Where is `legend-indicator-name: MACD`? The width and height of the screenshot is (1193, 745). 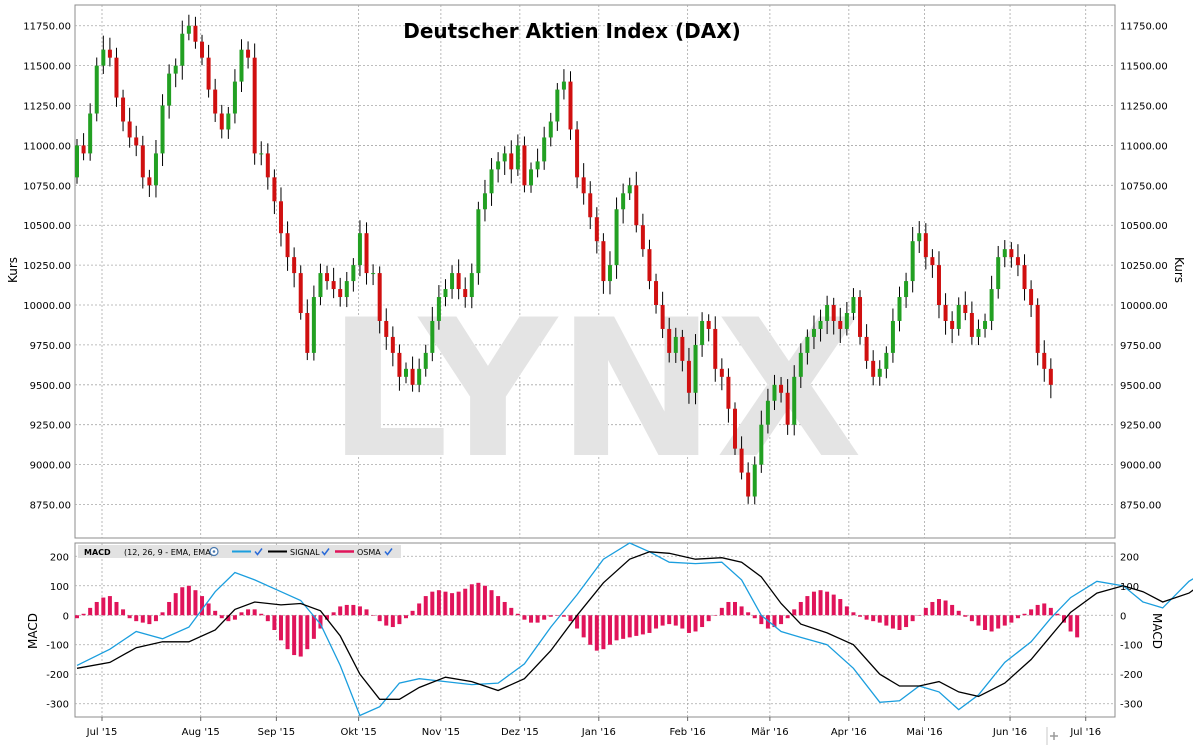 legend-indicator-name: MACD is located at coordinates (97, 552).